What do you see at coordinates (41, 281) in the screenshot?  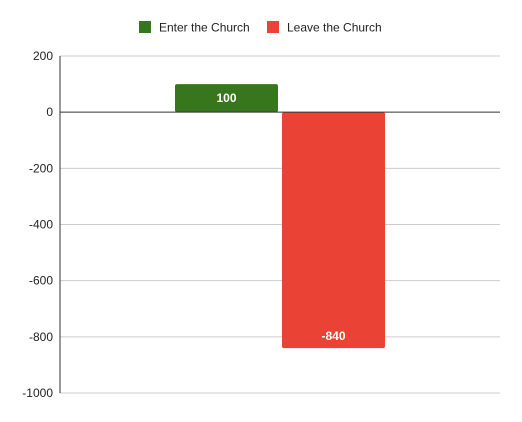 I see `y-tick-label: -600` at bounding box center [41, 281].